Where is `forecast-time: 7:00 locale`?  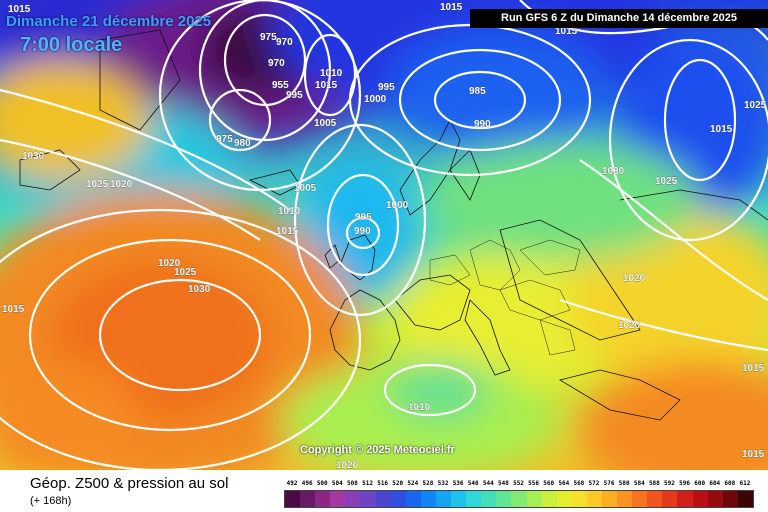 forecast-time: 7:00 locale is located at coordinates (71, 45).